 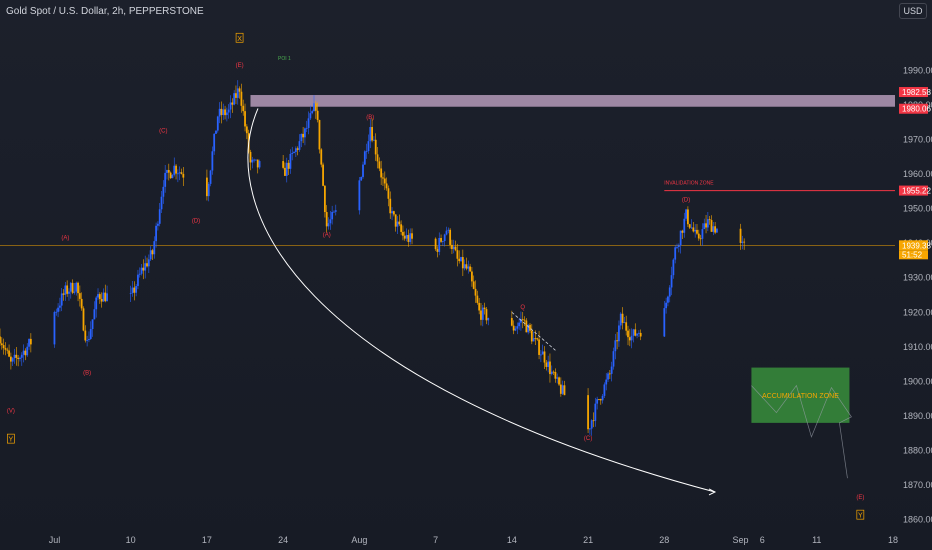 I want to click on wave-label: (D), so click(x=196, y=221).